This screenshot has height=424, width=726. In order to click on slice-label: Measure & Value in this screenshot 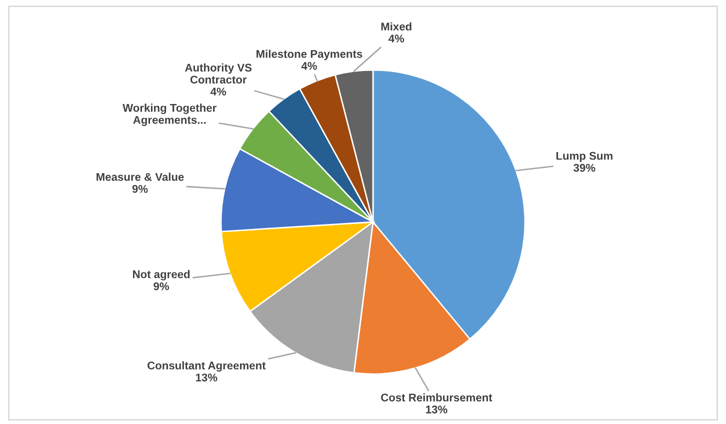, I will do `click(140, 176)`.